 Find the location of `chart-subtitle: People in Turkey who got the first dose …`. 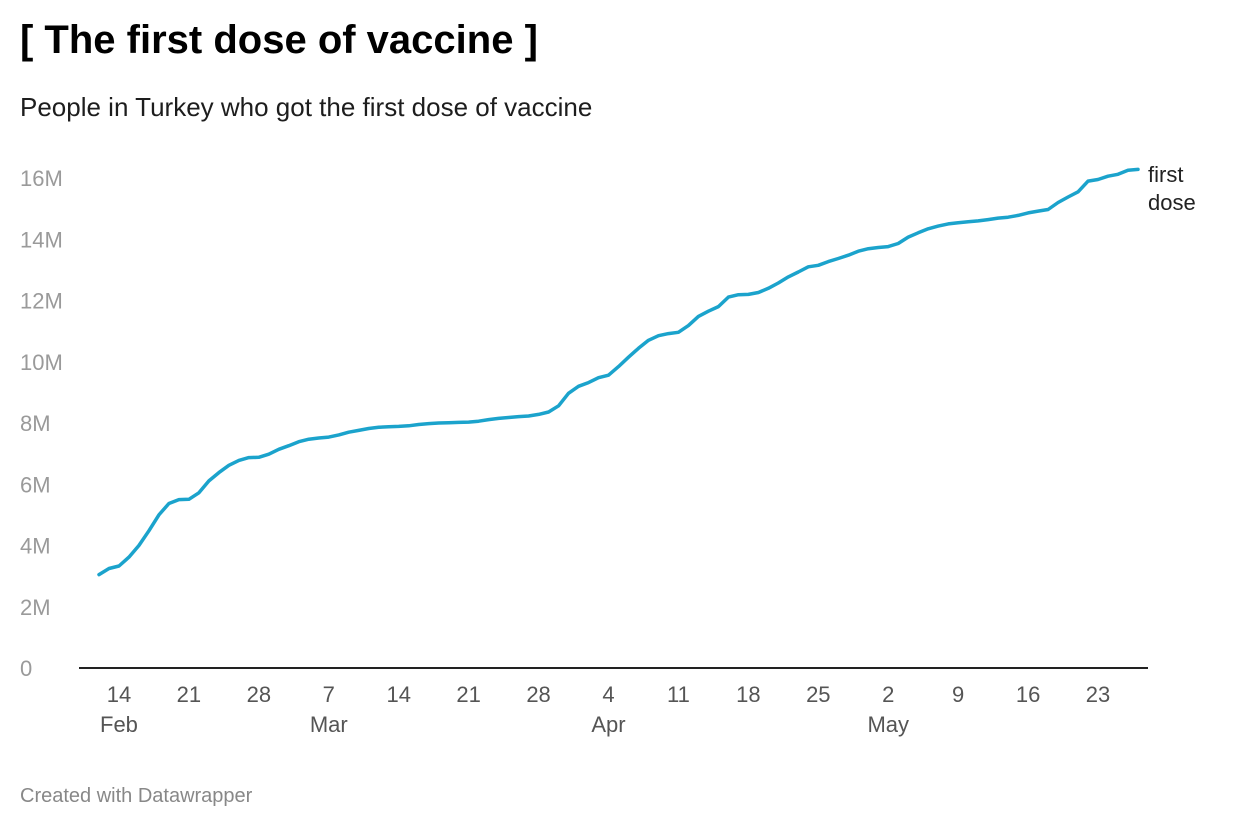

chart-subtitle: People in Turkey who got the first dose … is located at coordinates (306, 107).